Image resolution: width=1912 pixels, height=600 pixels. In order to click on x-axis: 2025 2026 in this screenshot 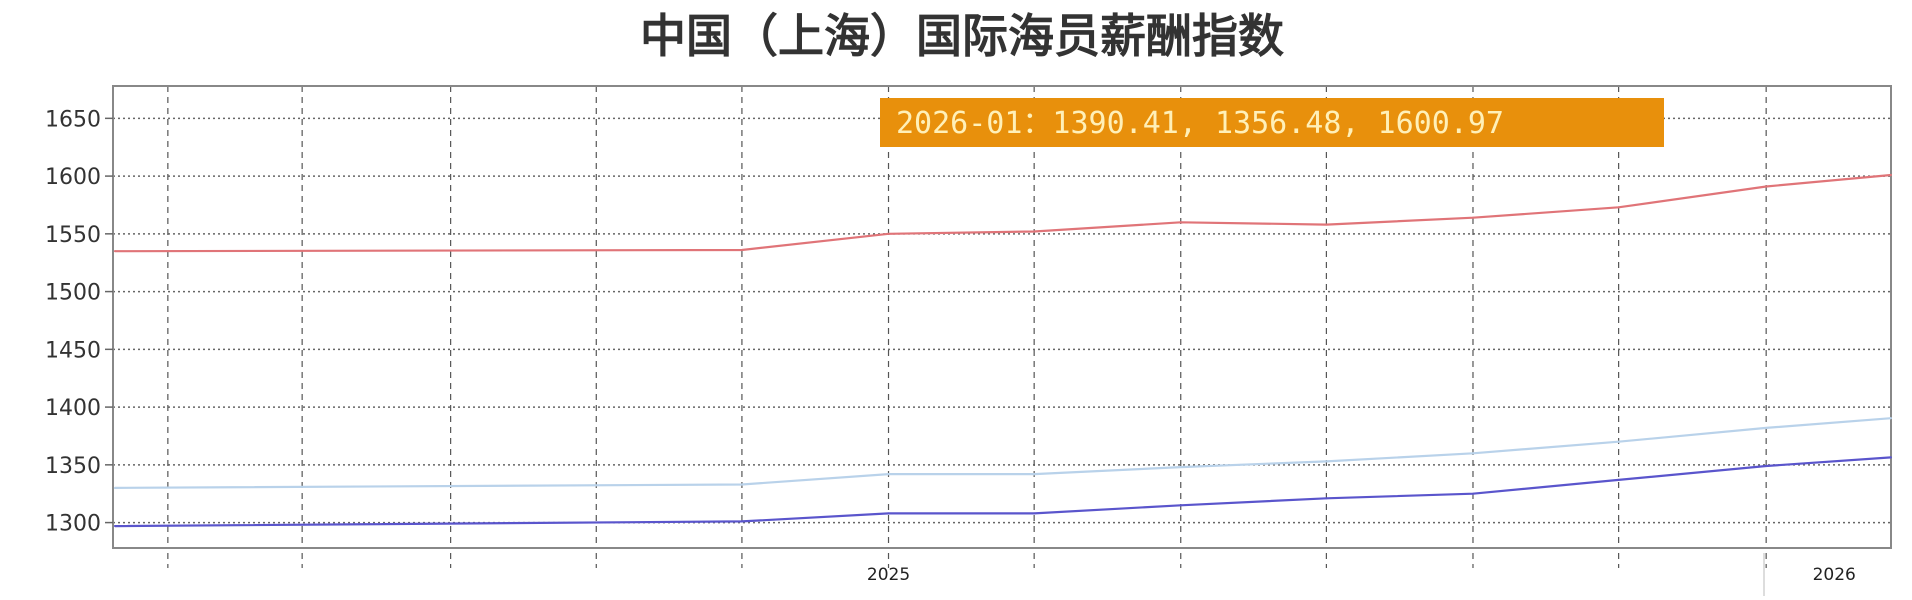, I will do `click(1011, 574)`.